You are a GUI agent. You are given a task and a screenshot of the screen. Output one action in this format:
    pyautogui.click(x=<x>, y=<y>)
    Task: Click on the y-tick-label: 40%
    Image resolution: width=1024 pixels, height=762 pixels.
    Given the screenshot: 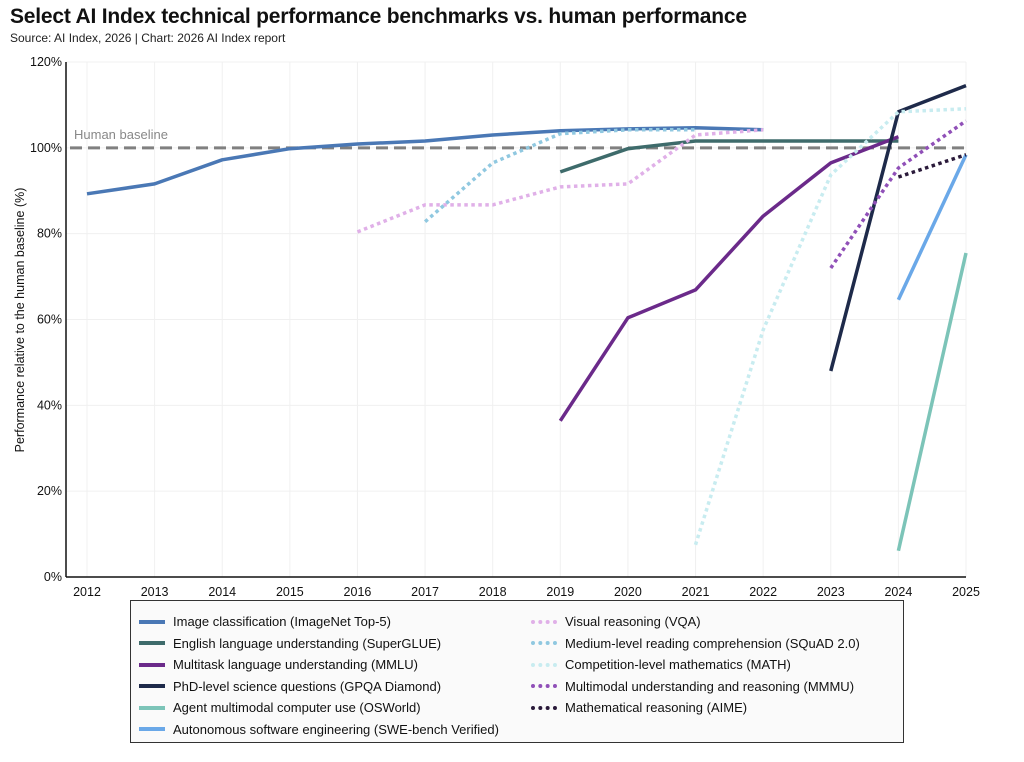 What is the action you would take?
    pyautogui.click(x=49, y=405)
    